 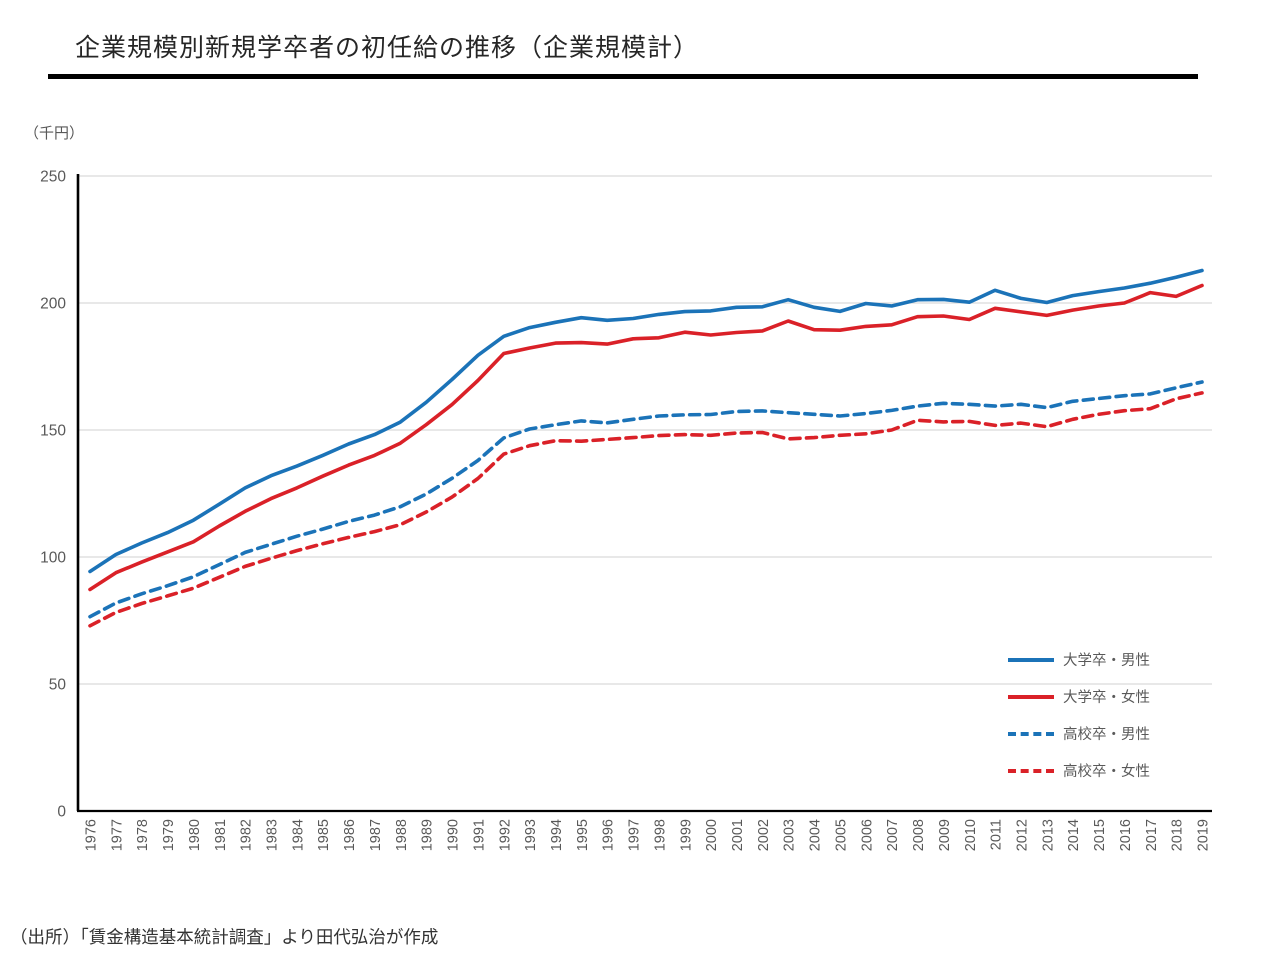 I want to click on svg-text: 1991, so click(x=479, y=835).